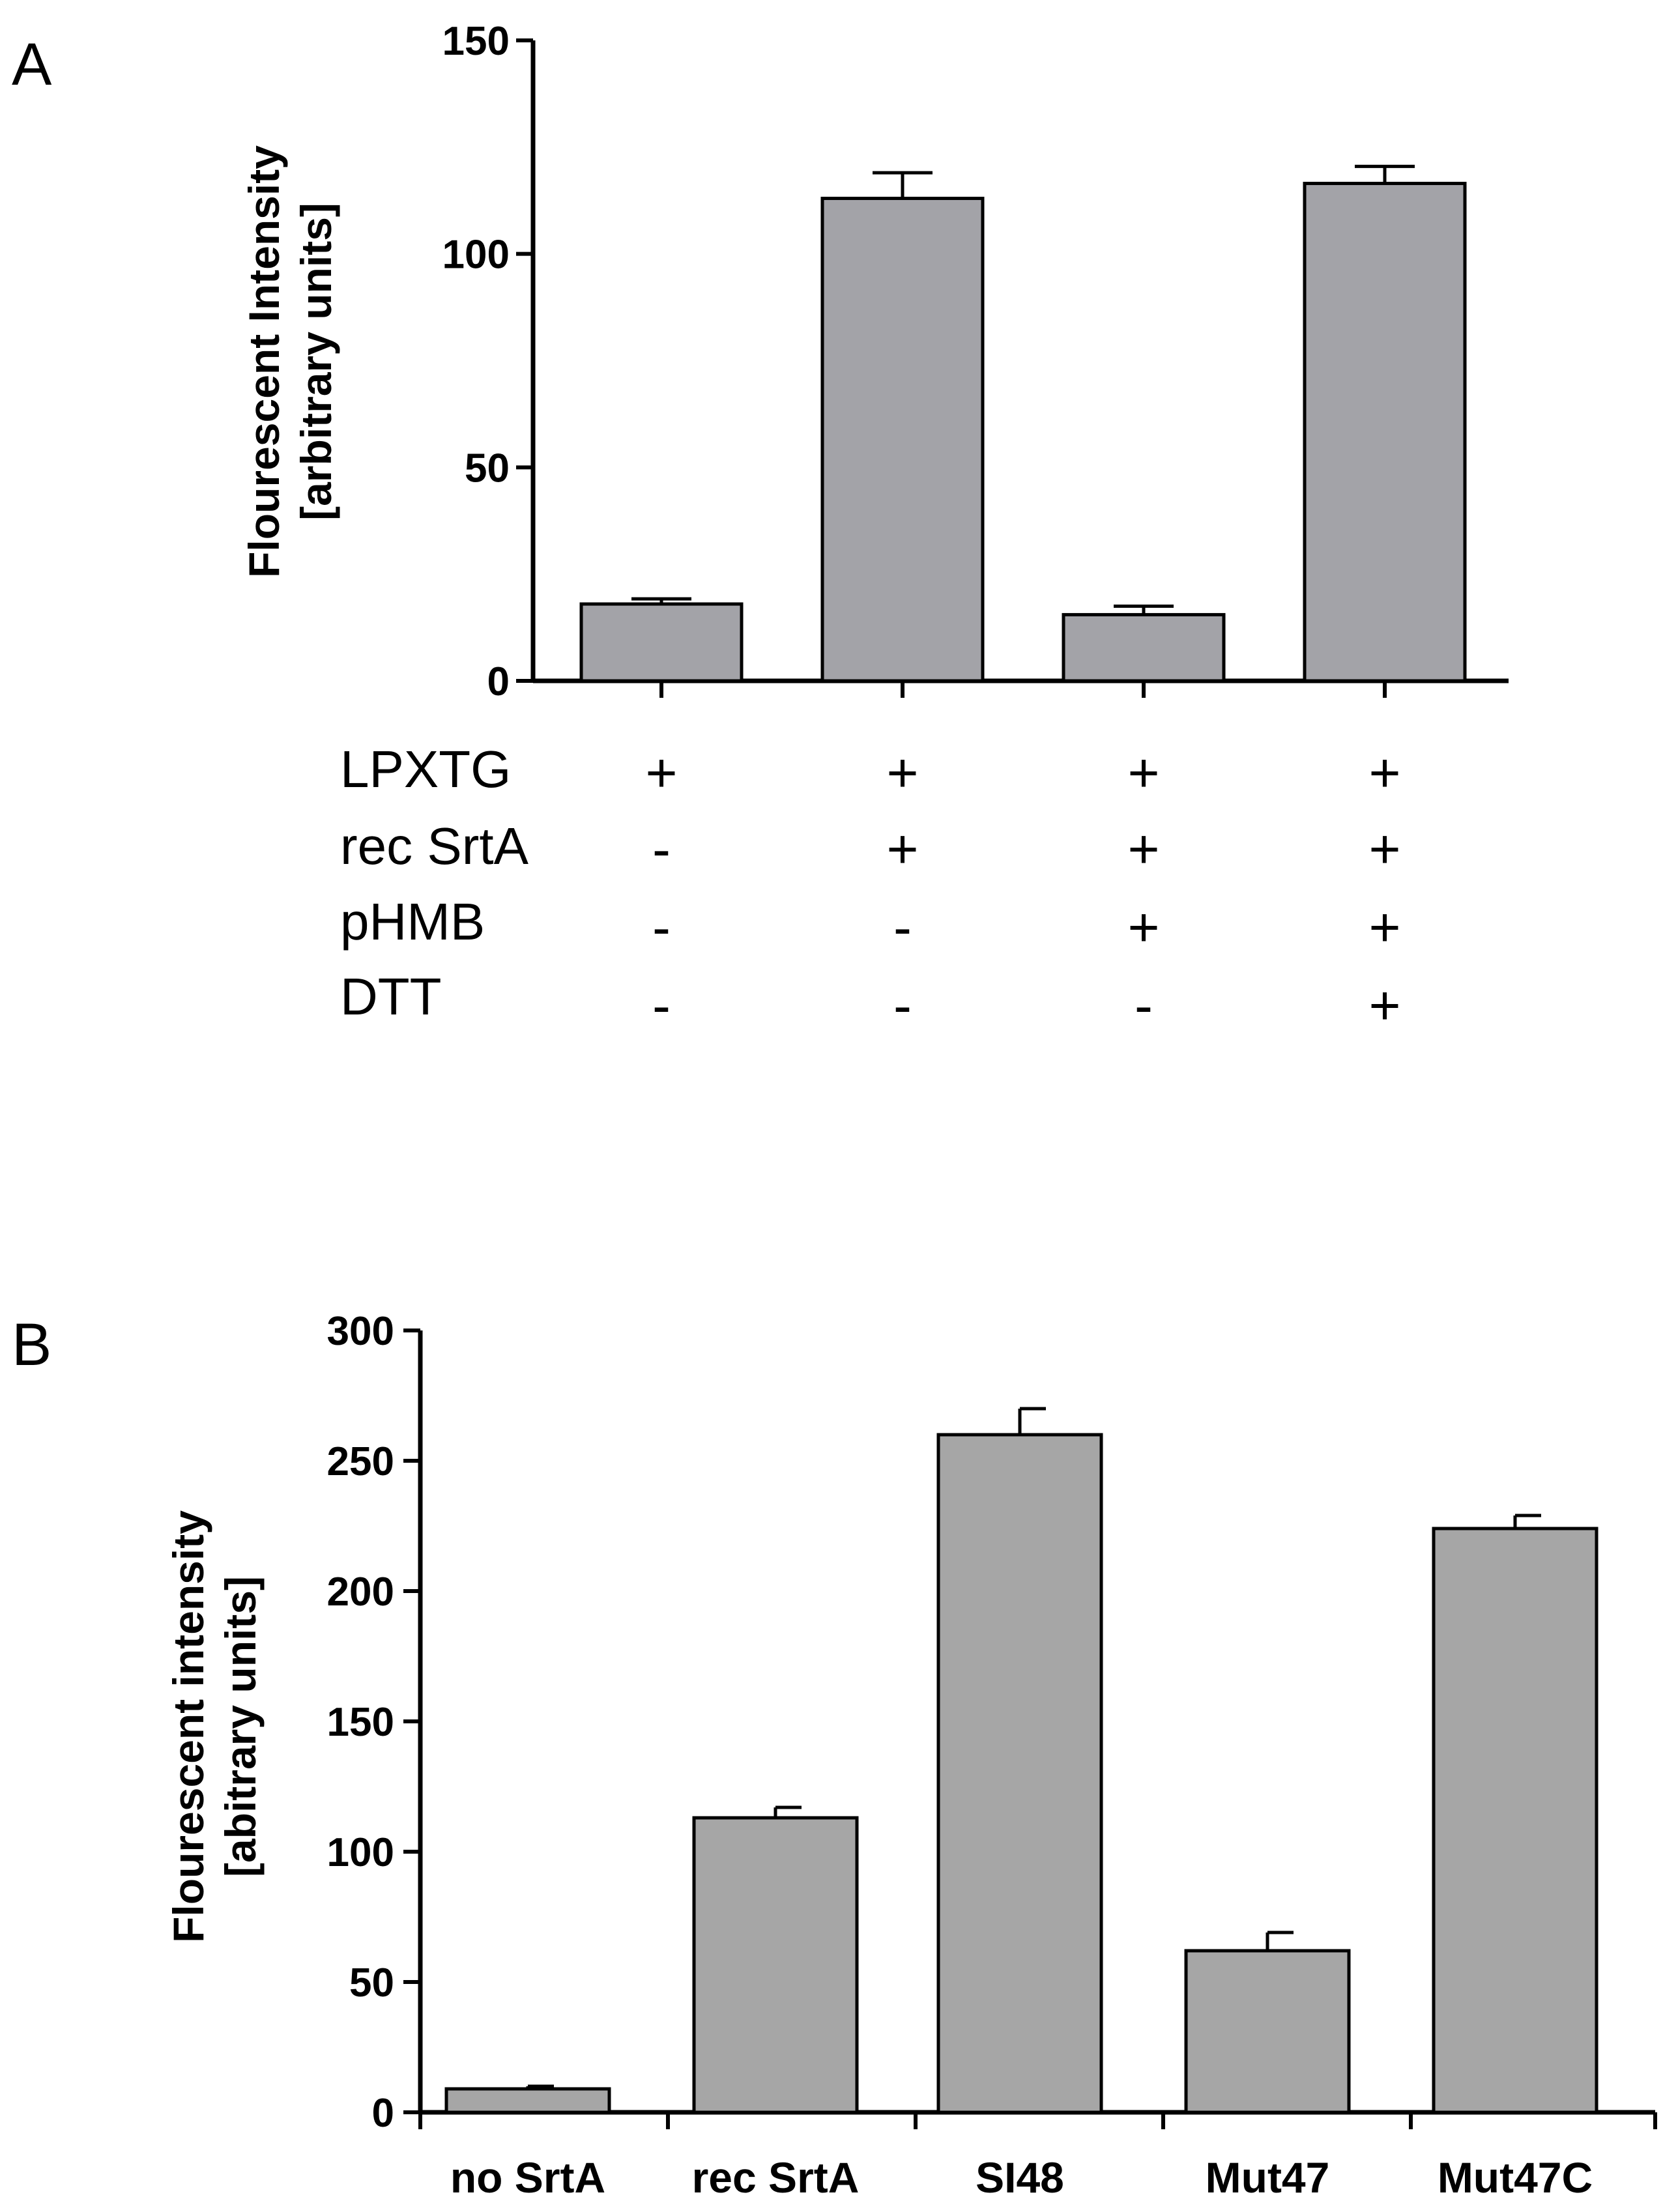  Describe the element at coordinates (1268, 2177) in the screenshot. I see `panel-b-category-label: Mut47` at that location.